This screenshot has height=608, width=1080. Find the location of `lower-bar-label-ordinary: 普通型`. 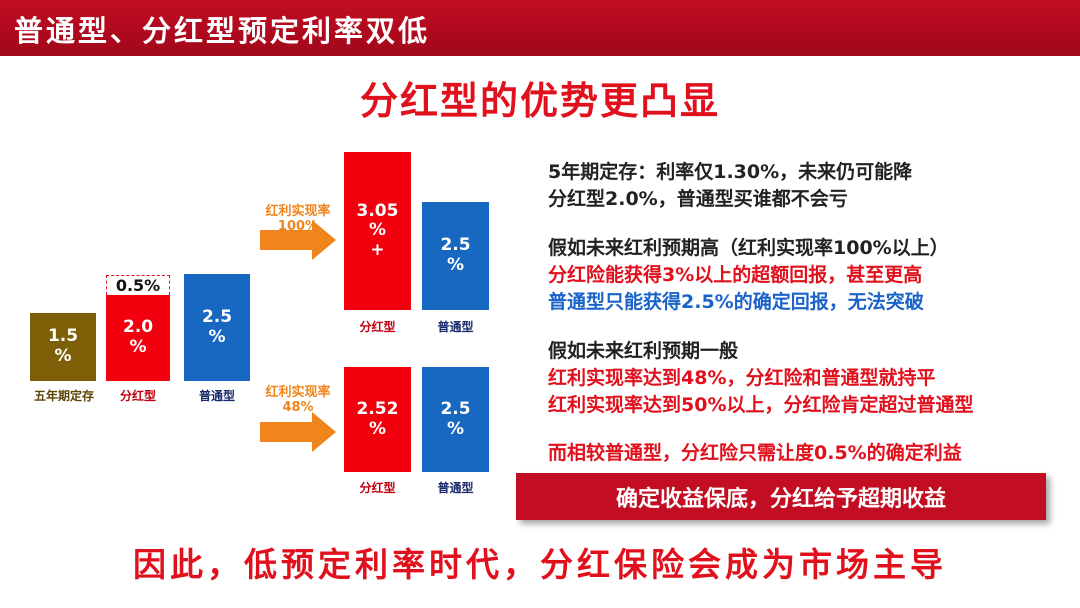

lower-bar-label-ordinary: 普通型 is located at coordinates (455, 488).